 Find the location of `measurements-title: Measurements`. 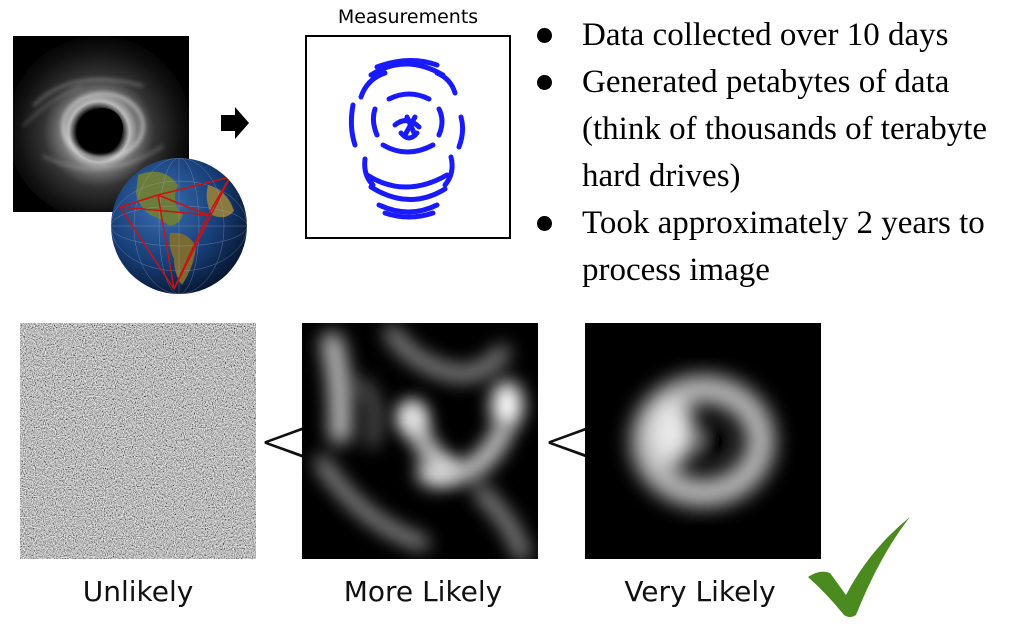

measurements-title: Measurements is located at coordinates (408, 17).